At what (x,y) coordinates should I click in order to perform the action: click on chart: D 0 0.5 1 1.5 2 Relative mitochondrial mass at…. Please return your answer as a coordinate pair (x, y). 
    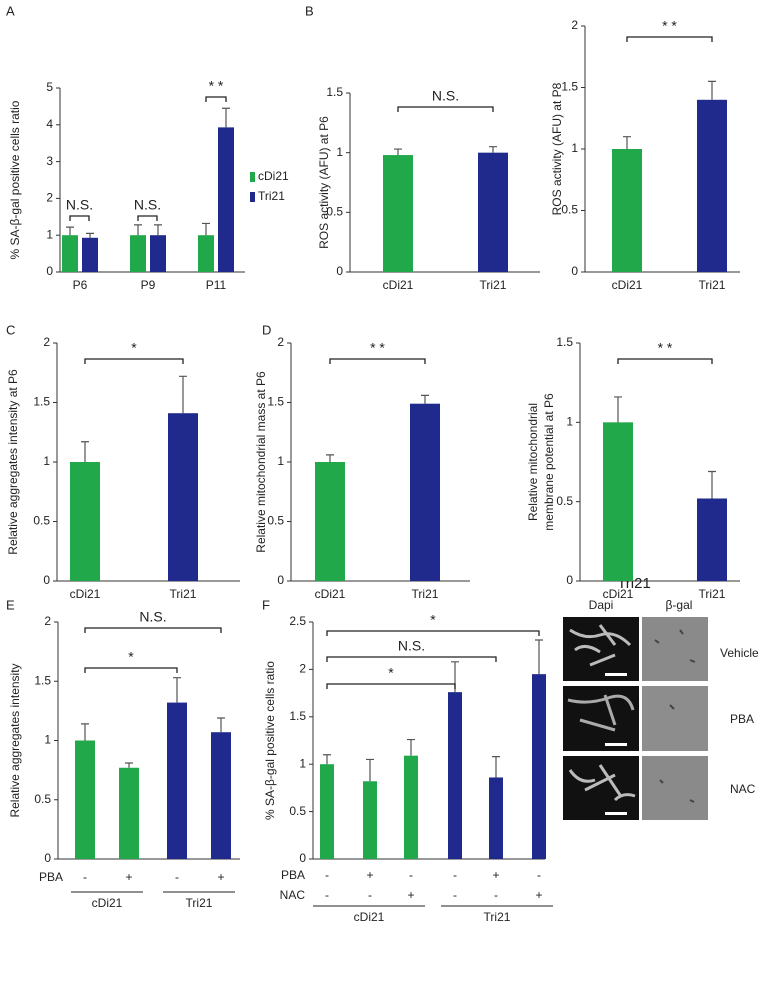
    Looking at the image, I should click on (362, 461).